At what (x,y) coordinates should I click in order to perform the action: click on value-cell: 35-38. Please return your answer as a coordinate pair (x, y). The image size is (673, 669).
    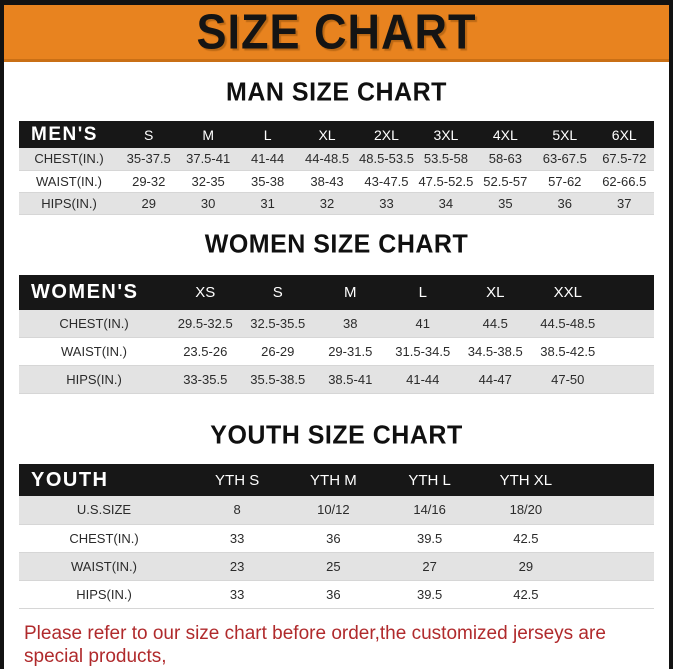
    Looking at the image, I should click on (267, 181).